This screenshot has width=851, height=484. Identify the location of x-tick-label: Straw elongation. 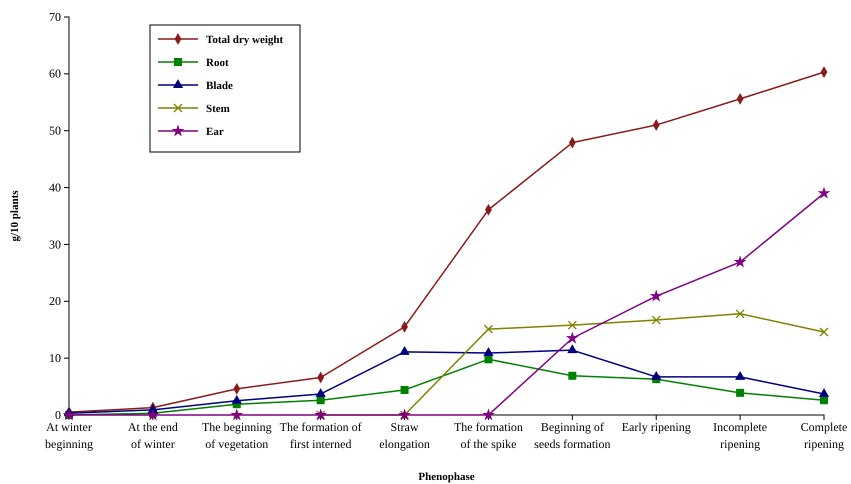
(404, 435).